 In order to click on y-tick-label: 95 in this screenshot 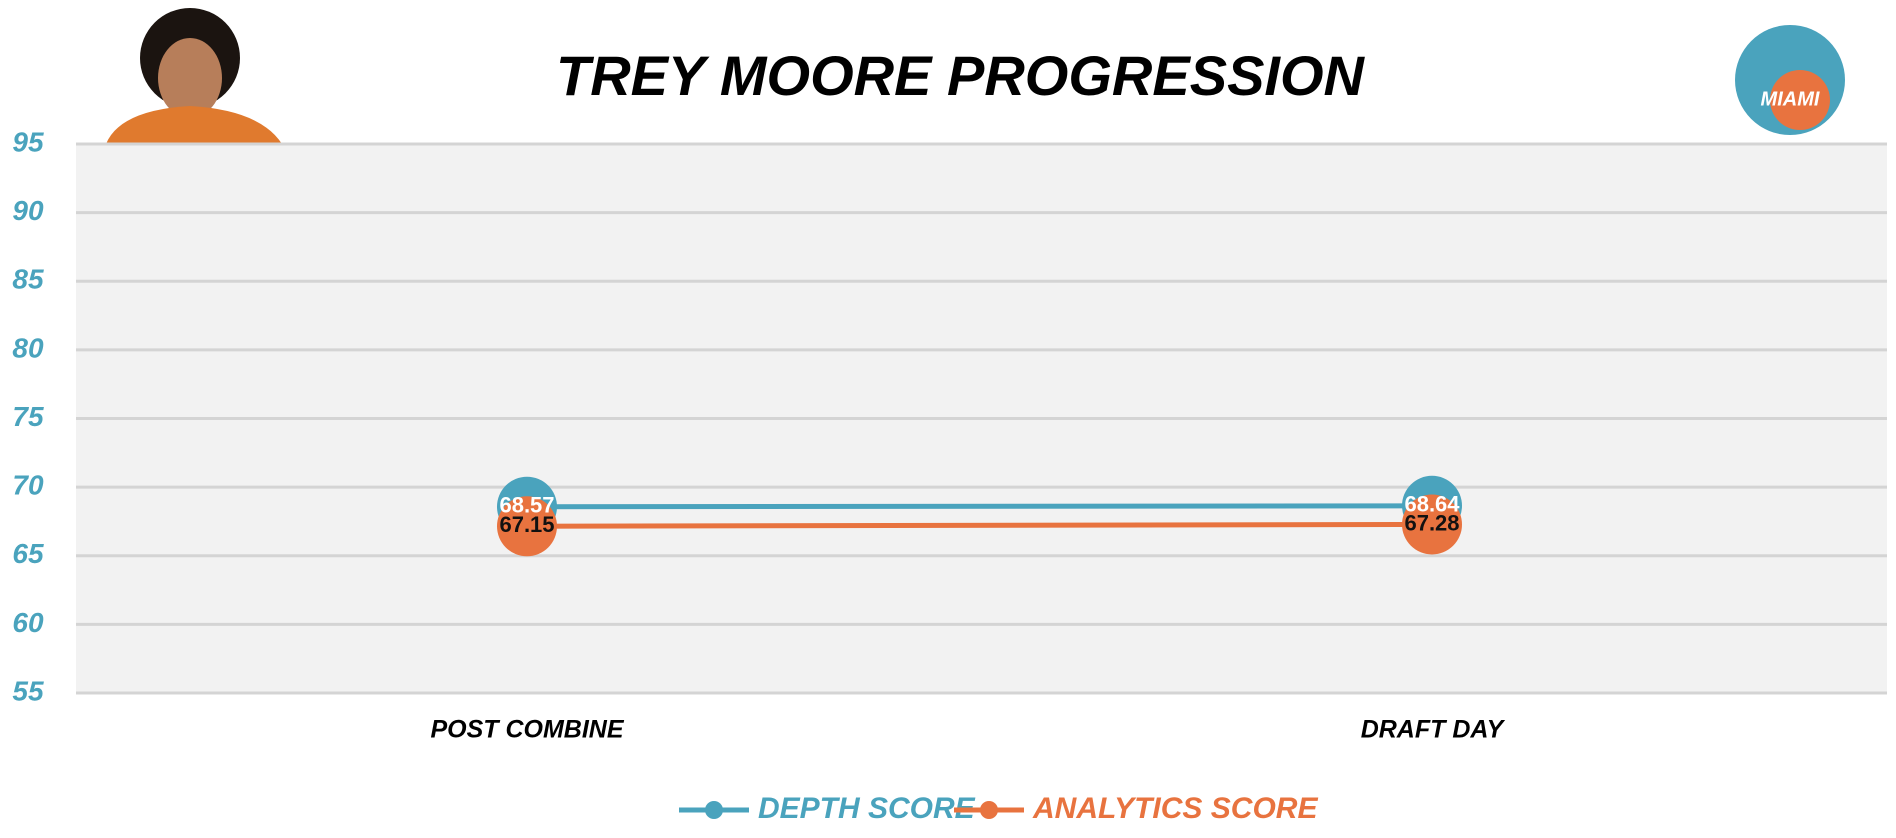, I will do `click(28, 141)`.